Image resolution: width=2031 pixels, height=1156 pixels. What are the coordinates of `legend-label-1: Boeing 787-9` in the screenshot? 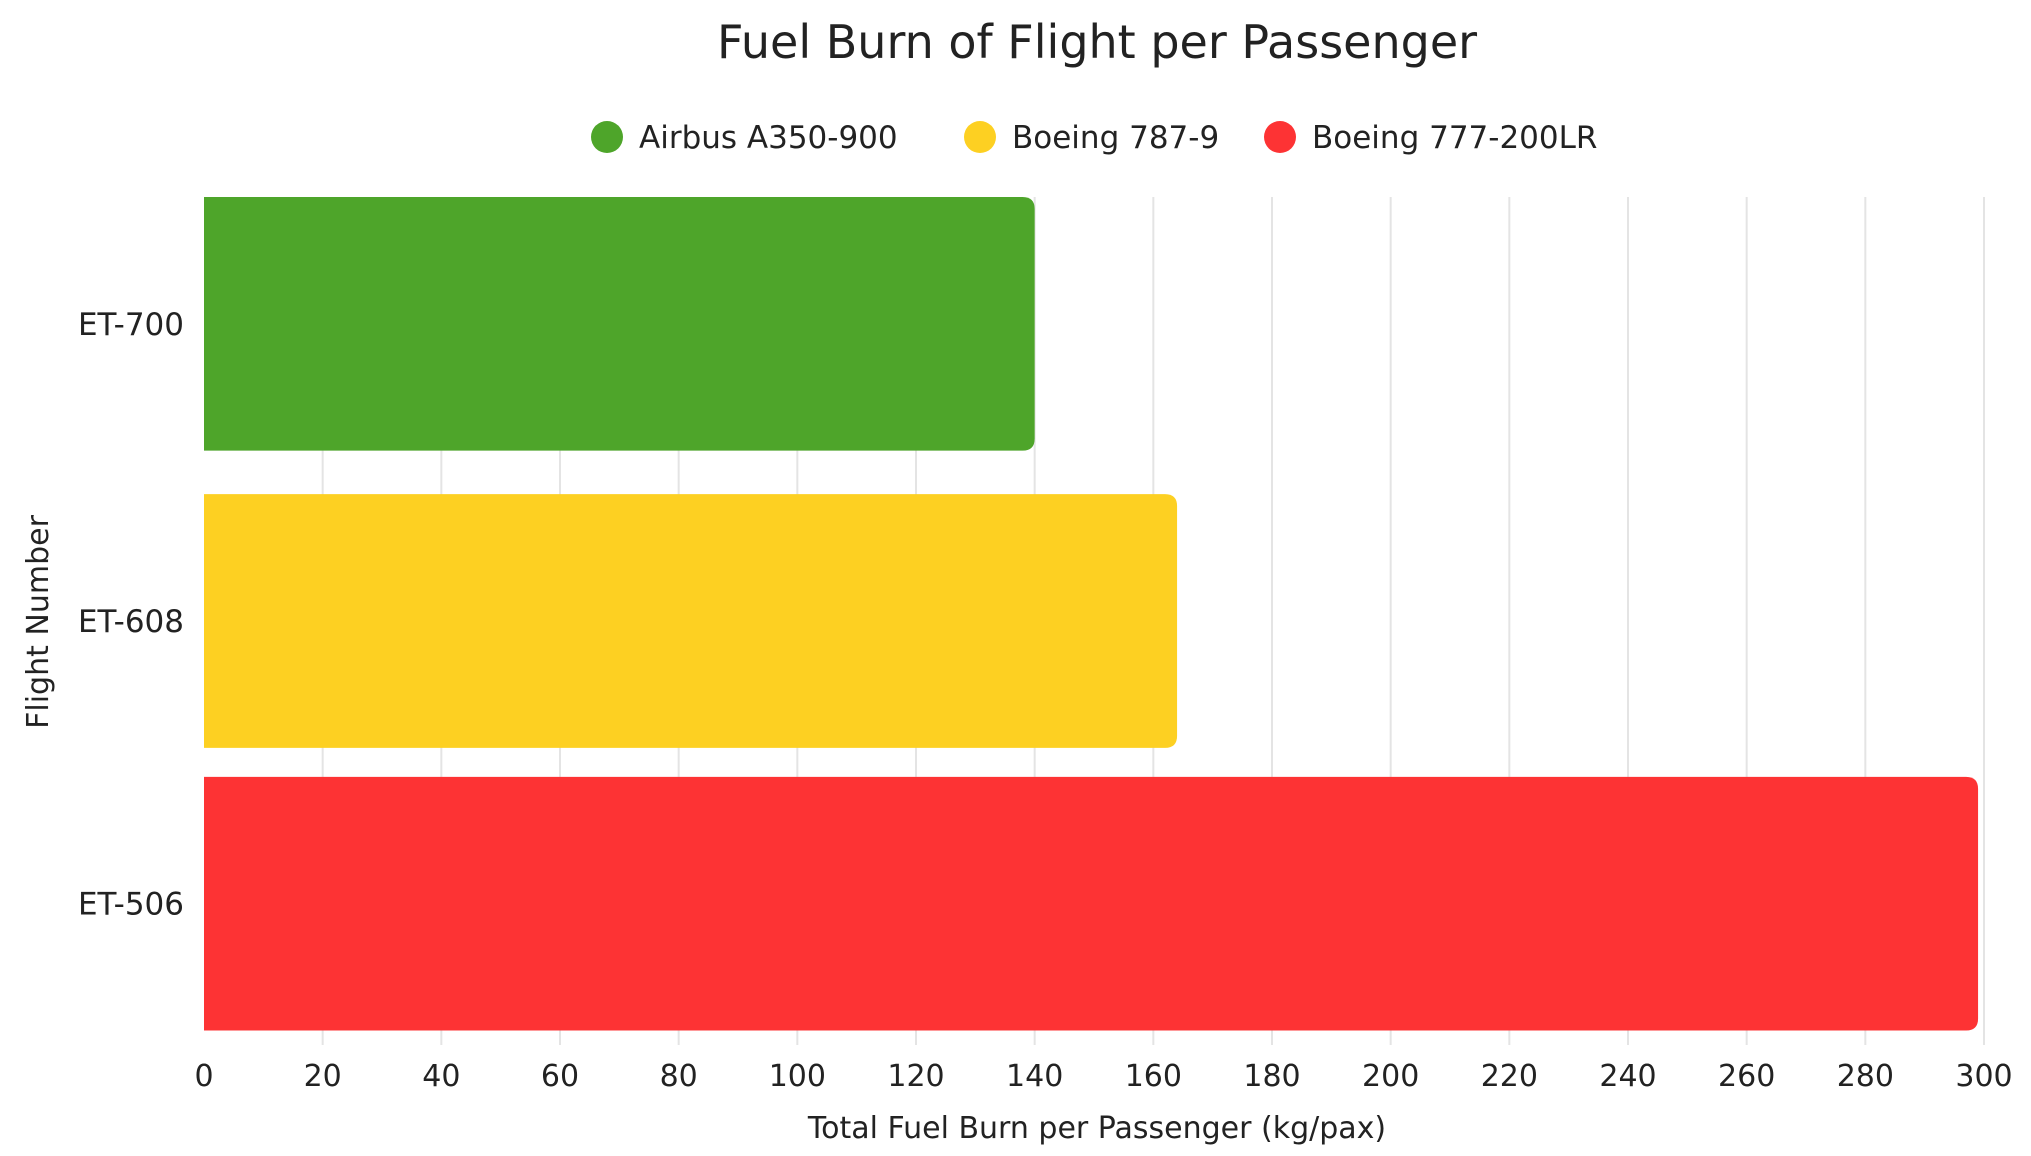 It's located at (1115, 138).